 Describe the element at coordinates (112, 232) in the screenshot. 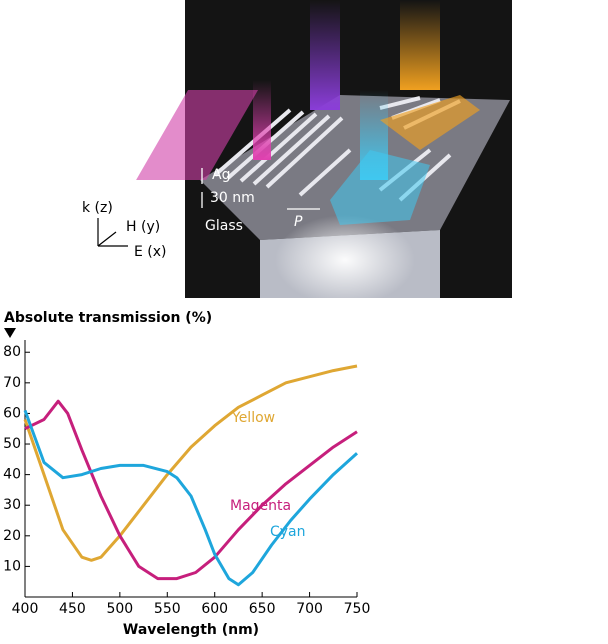

I see `coordinate-axes` at that location.